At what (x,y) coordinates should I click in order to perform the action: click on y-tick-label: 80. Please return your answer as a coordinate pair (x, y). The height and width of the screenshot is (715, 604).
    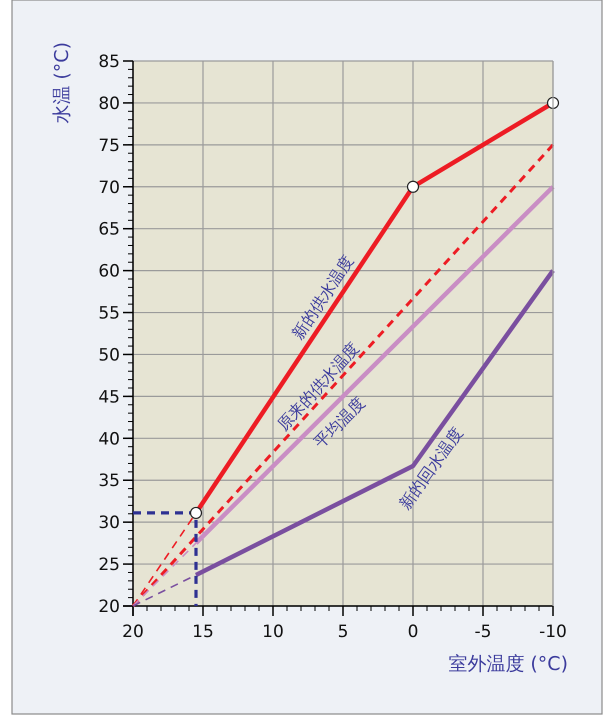
    Looking at the image, I should click on (109, 104).